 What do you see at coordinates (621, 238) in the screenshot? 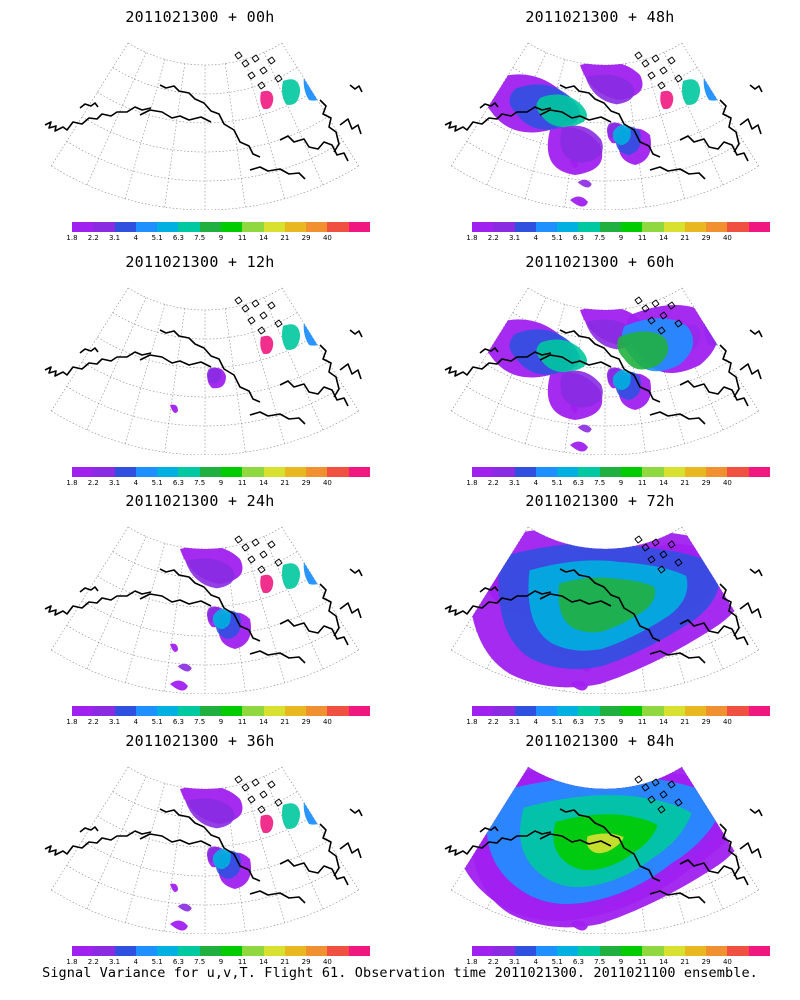
I see `colorbar-tick-label: 9` at bounding box center [621, 238].